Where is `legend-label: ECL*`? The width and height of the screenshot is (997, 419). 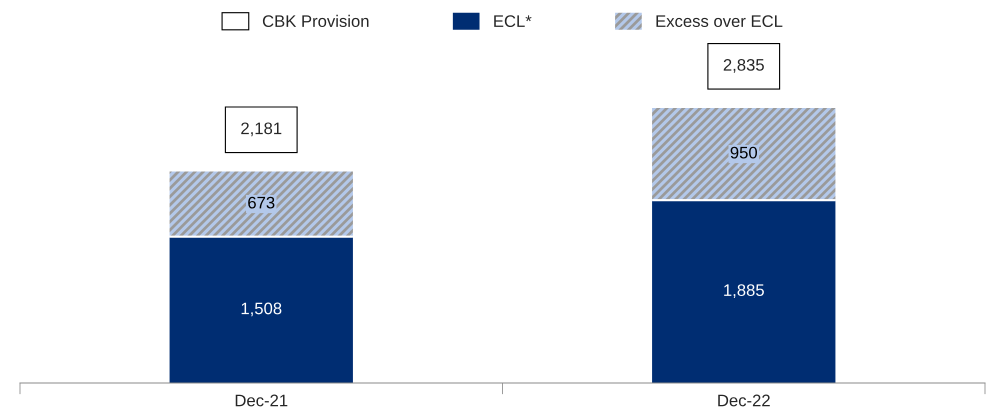
legend-label: ECL* is located at coordinates (513, 21).